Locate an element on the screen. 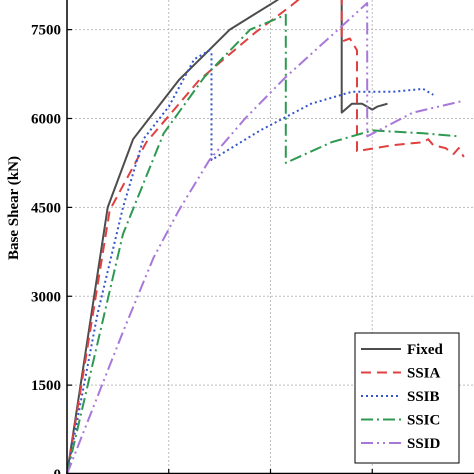 The image size is (474, 474). y-tick-label: 4500 is located at coordinates (46, 208).